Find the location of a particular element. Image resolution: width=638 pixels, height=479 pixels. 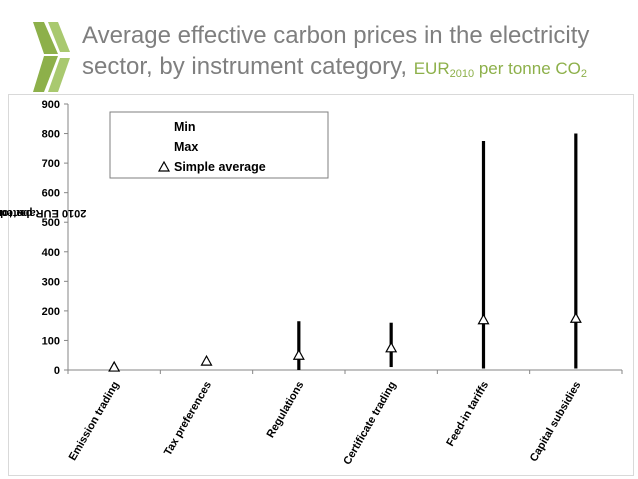

x-tick-label: Emission trading is located at coordinates (94, 421).